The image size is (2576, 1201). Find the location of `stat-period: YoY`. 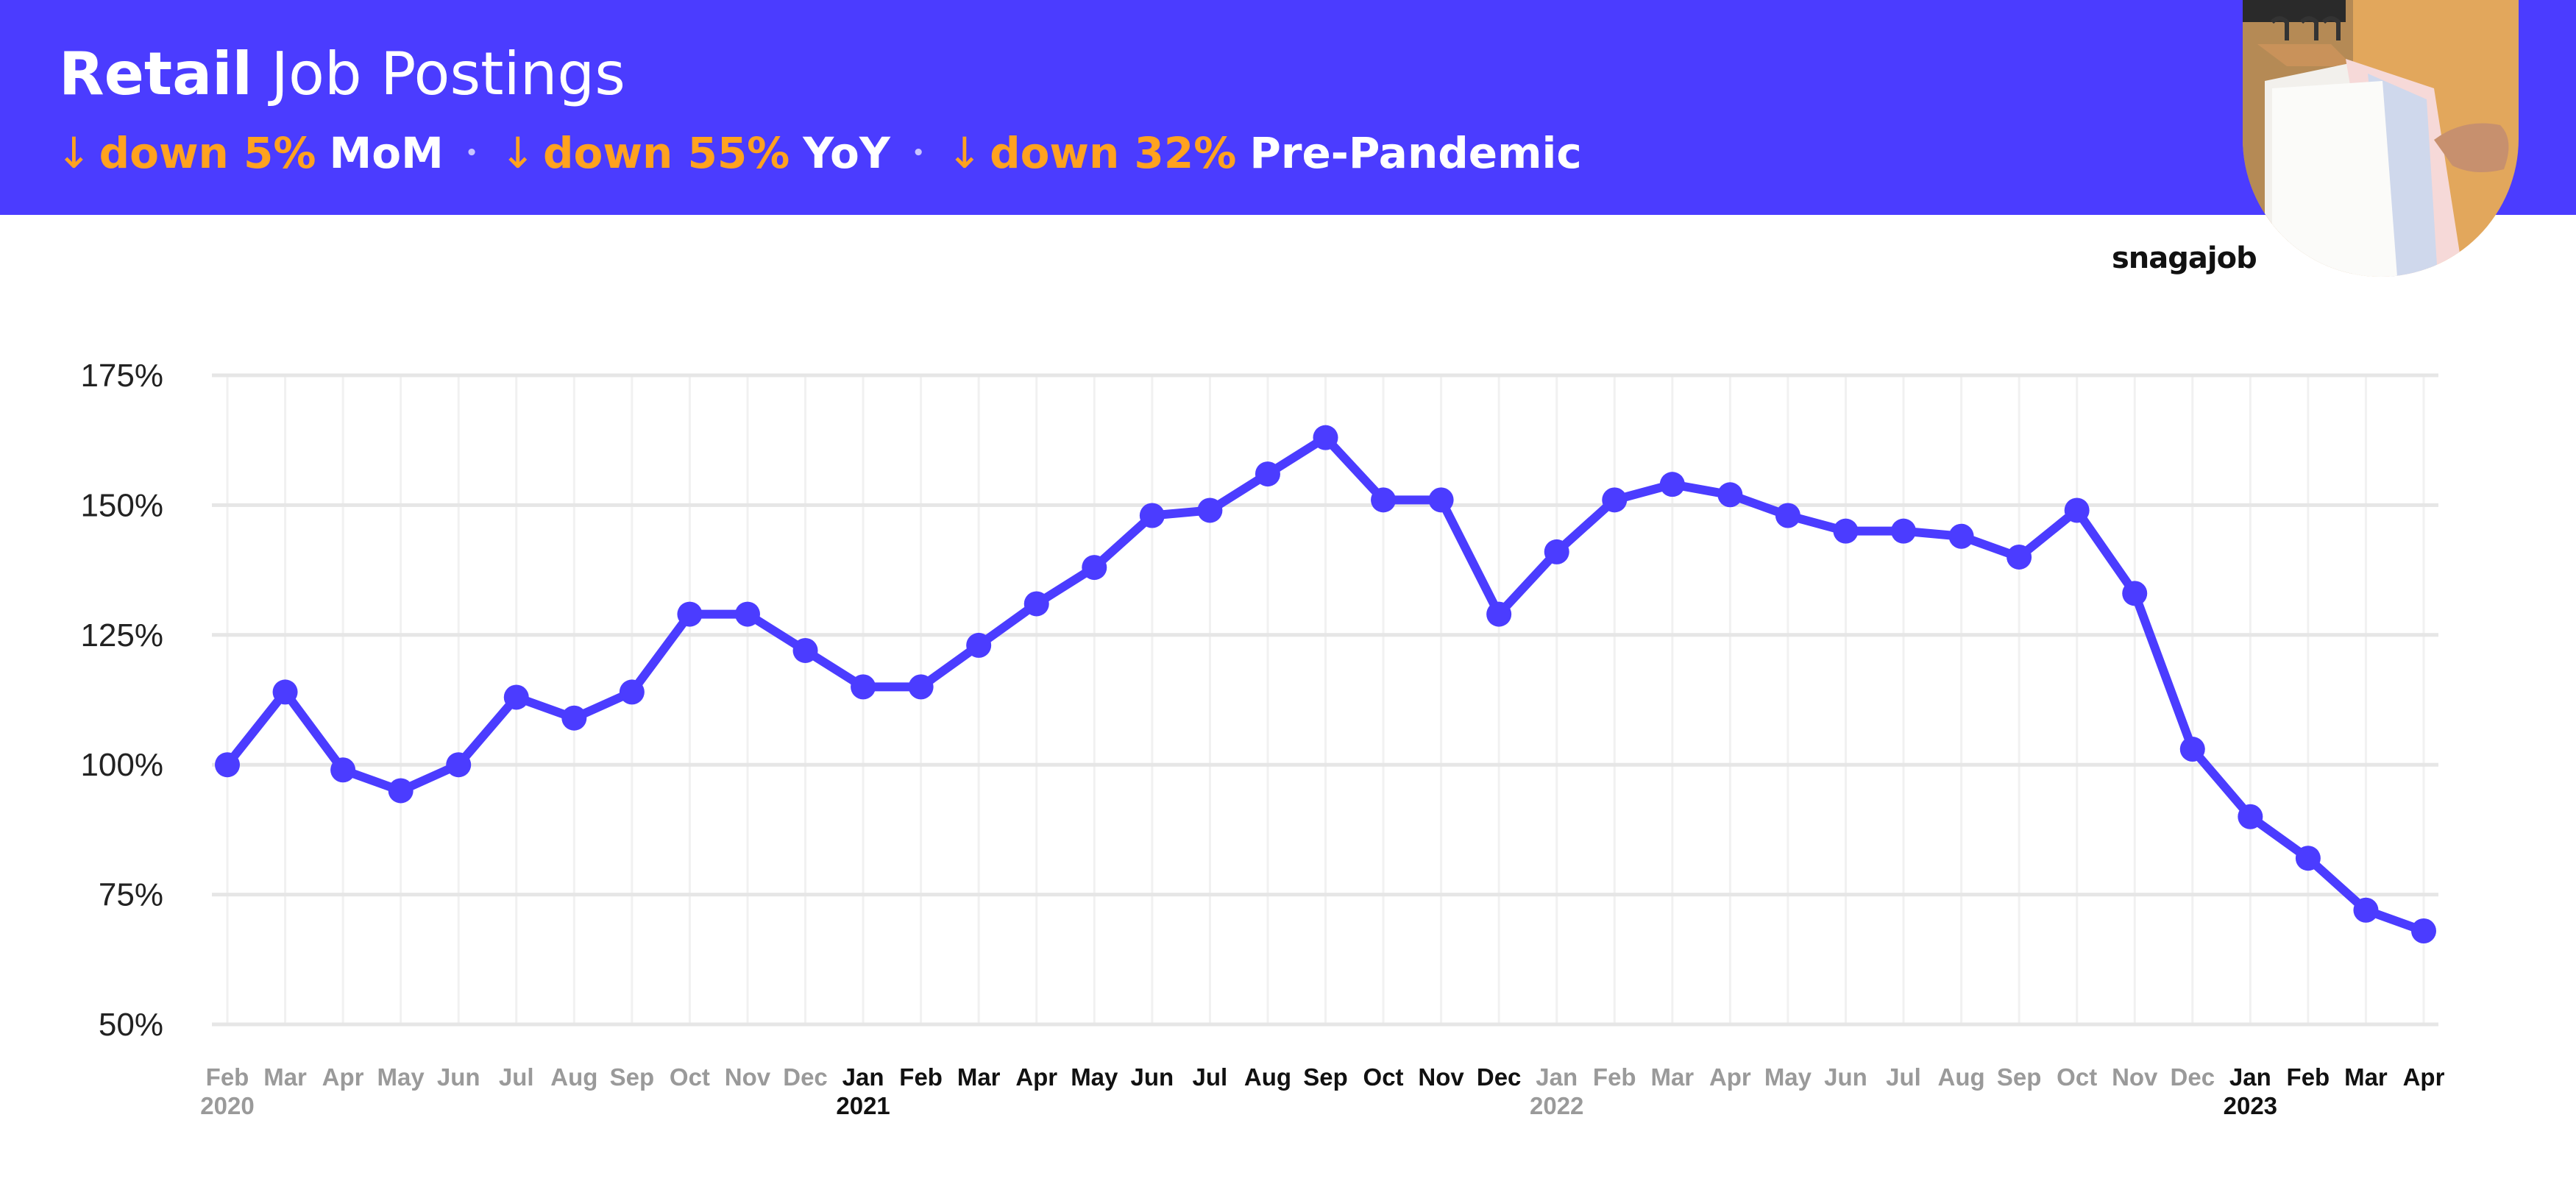

stat-period: YoY is located at coordinates (846, 153).